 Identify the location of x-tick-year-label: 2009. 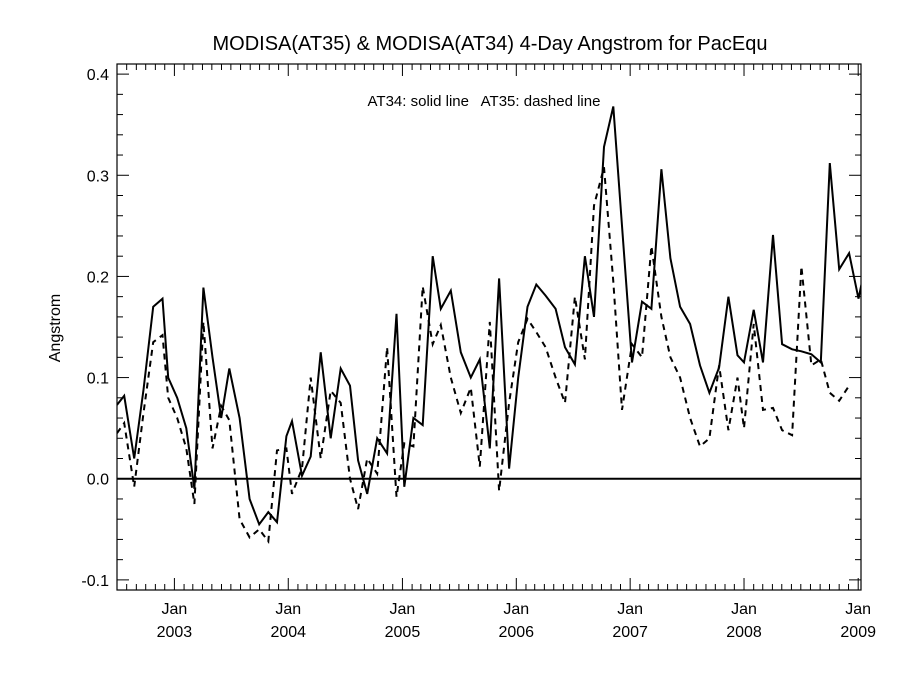
(858, 632).